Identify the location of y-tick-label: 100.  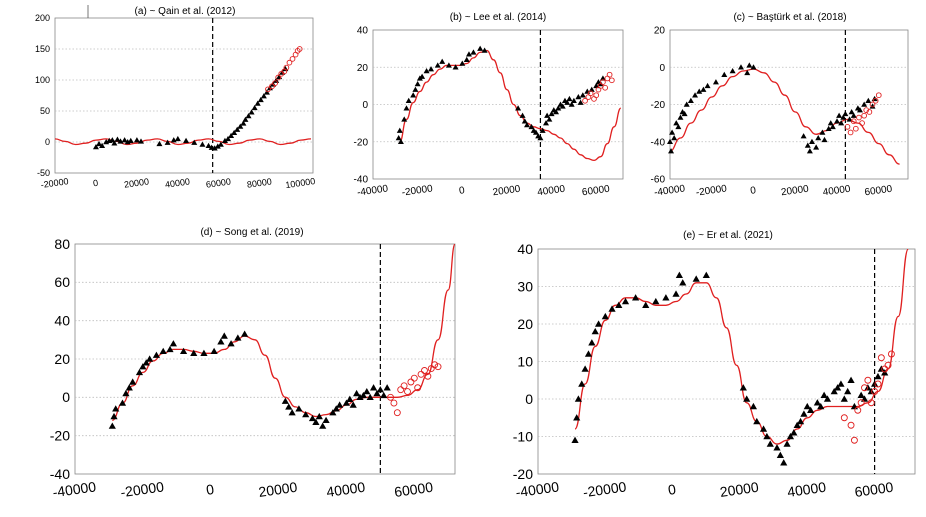
(42, 80).